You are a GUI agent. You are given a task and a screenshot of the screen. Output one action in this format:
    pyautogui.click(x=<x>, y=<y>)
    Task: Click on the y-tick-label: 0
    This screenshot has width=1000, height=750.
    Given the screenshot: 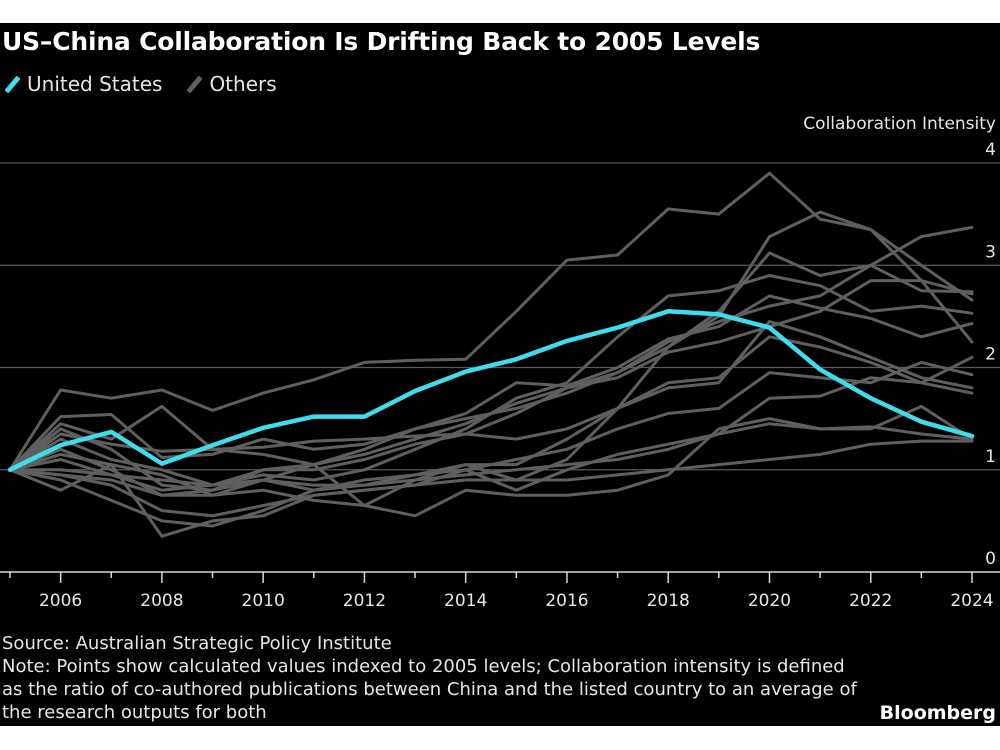 What is the action you would take?
    pyautogui.click(x=990, y=559)
    